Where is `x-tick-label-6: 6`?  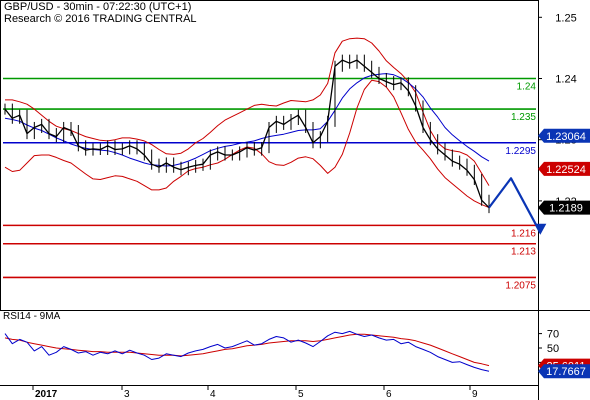
x-tick-label-6: 6 is located at coordinates (389, 394).